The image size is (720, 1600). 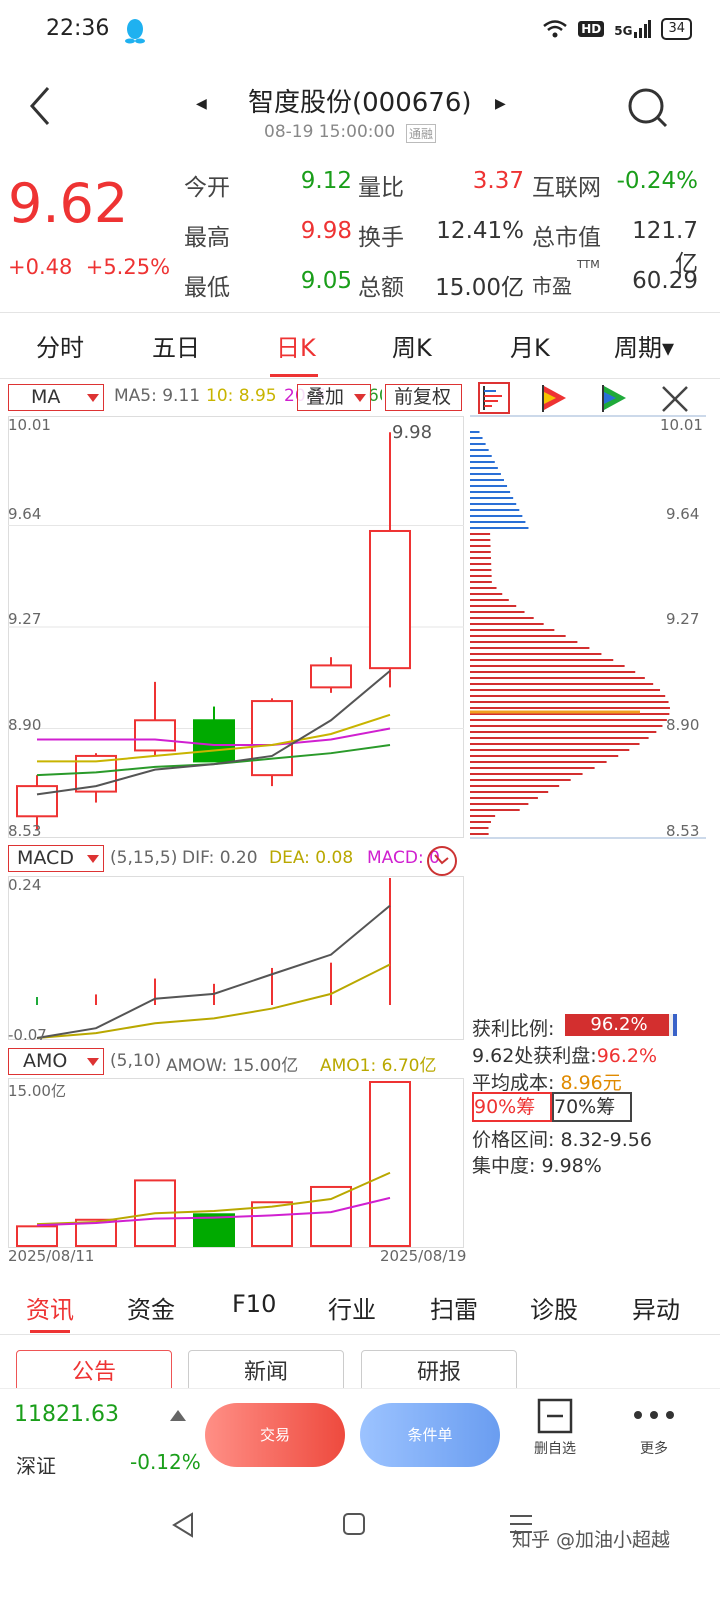 What do you see at coordinates (66, 1414) in the screenshot?
I see `index-value: 11821.63` at bounding box center [66, 1414].